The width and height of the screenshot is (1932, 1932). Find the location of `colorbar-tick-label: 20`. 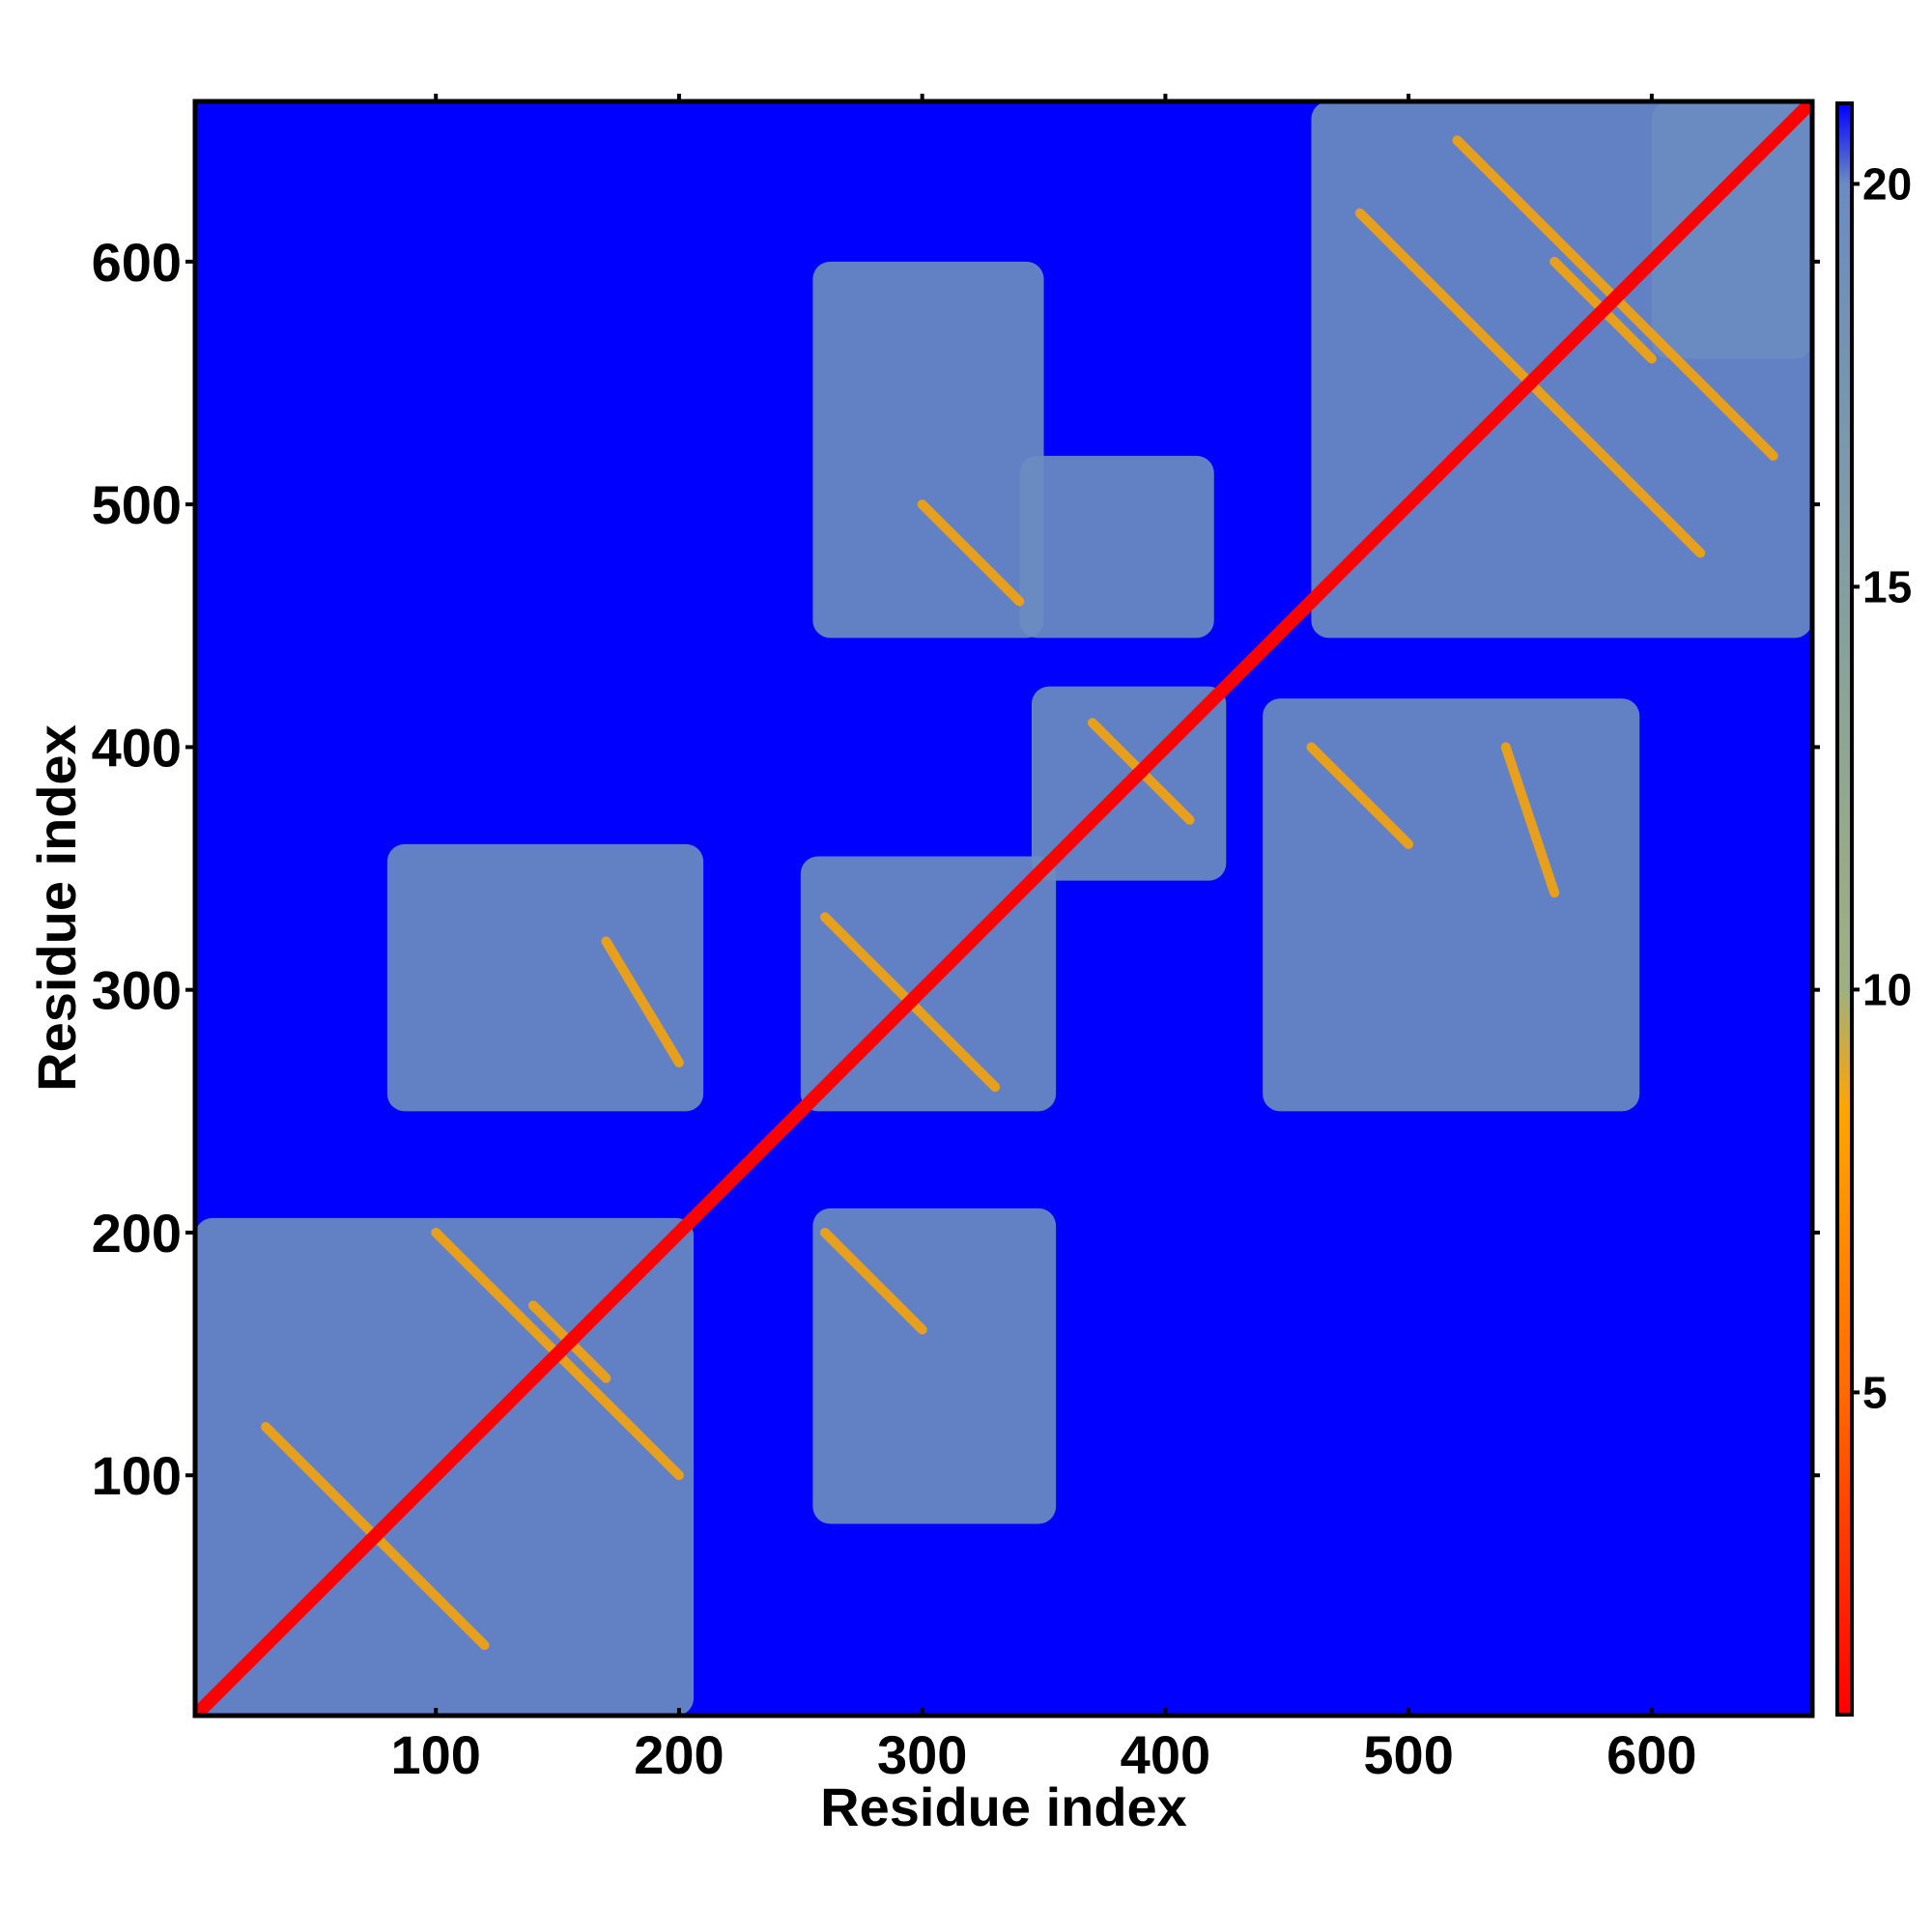

colorbar-tick-label: 20 is located at coordinates (1887, 183).